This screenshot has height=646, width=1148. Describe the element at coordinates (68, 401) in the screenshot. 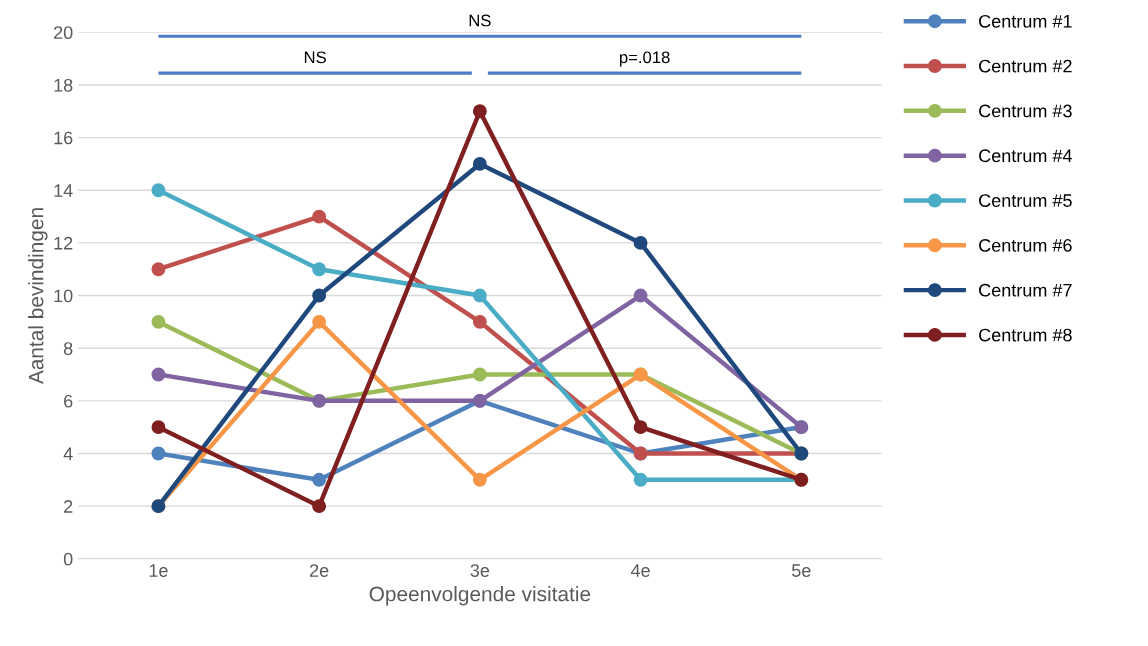

I see `y-tick-label: 6` at that location.